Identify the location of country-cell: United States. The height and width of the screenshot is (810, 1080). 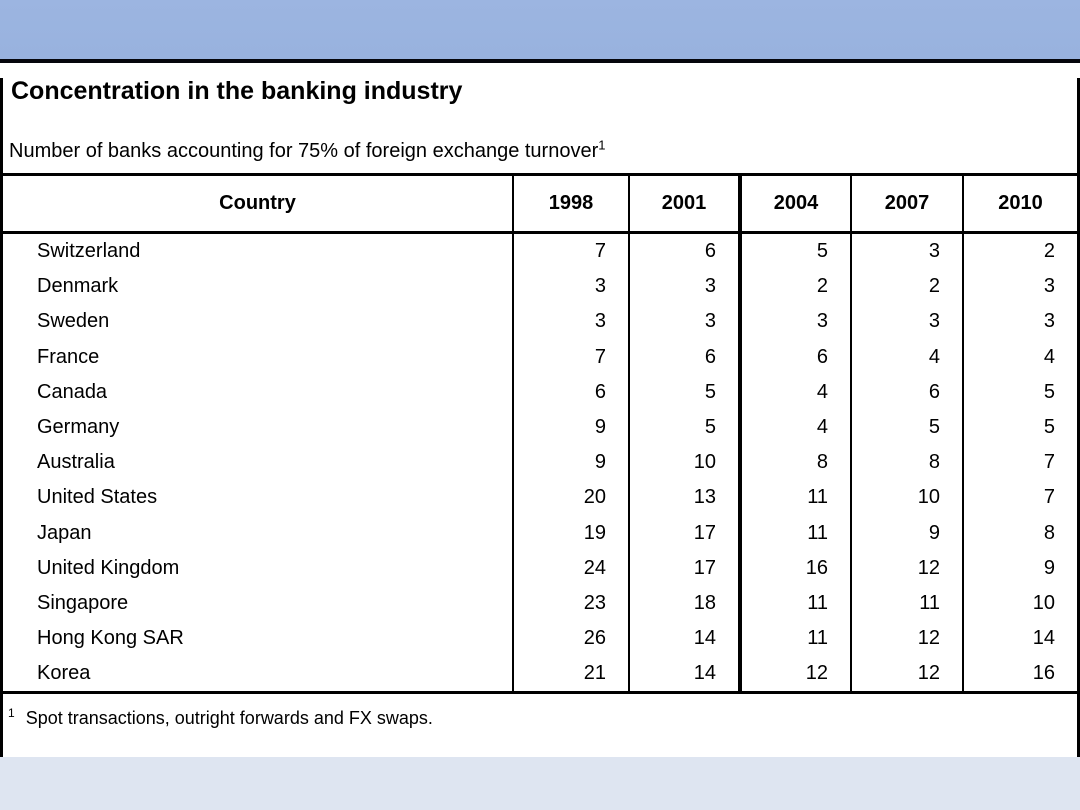
(97, 497).